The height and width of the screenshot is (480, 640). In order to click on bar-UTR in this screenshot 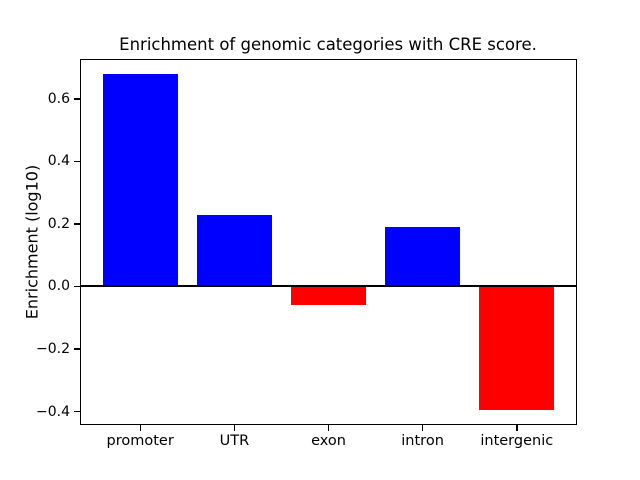, I will do `click(234, 250)`.